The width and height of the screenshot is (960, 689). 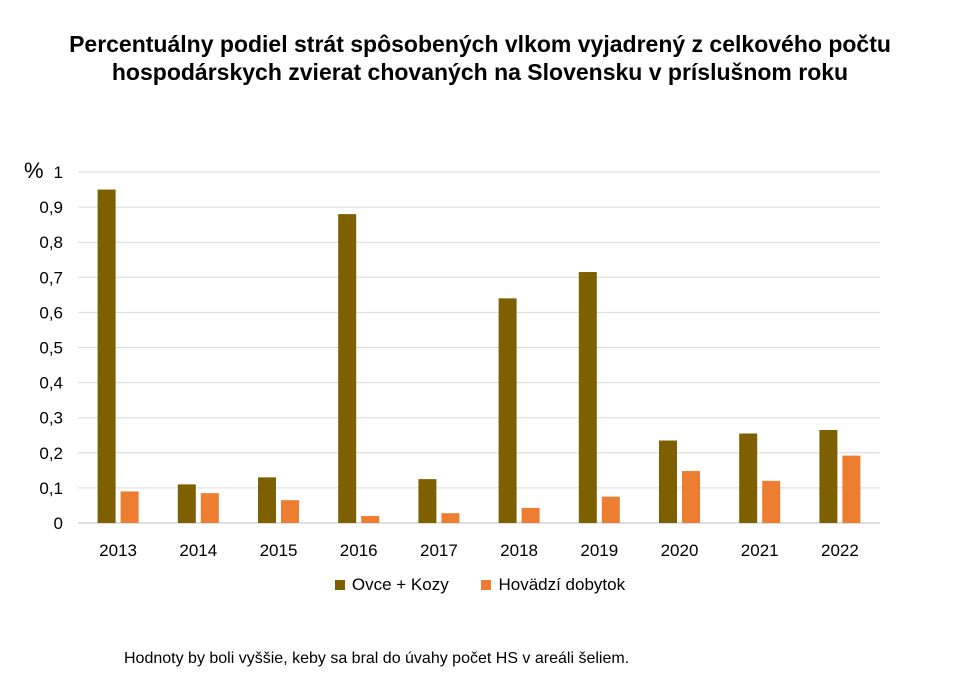 What do you see at coordinates (51, 383) in the screenshot?
I see `y-tick-label: 0,4` at bounding box center [51, 383].